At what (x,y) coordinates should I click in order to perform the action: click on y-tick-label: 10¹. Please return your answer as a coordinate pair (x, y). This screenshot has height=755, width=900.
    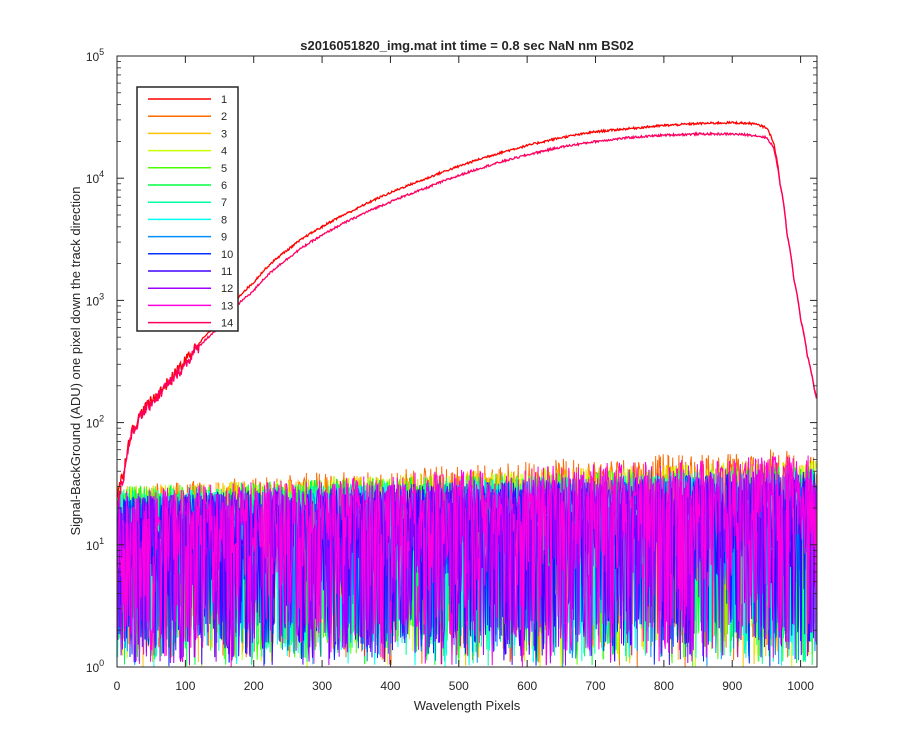
    Looking at the image, I should click on (95, 544).